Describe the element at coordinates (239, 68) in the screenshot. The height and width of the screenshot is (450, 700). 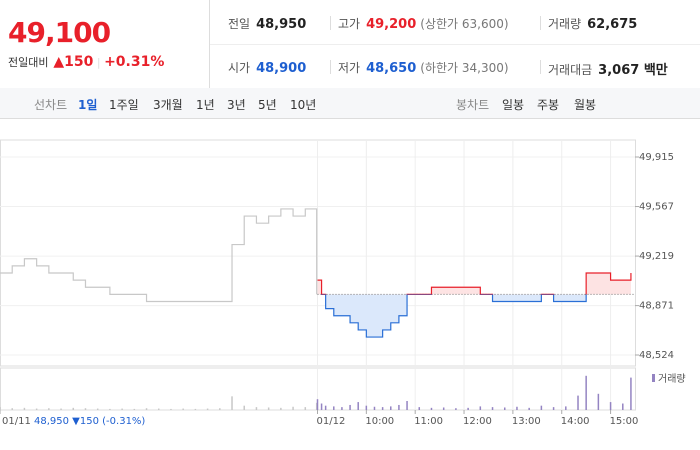
I see `label: 시가` at that location.